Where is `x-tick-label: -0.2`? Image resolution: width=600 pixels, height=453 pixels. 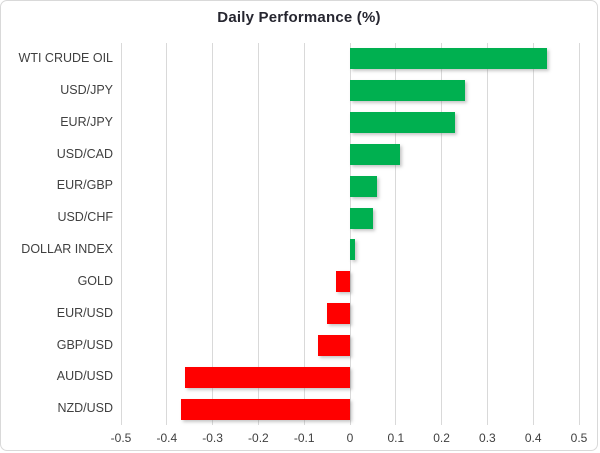 x-tick-label: -0.2 is located at coordinates (258, 438).